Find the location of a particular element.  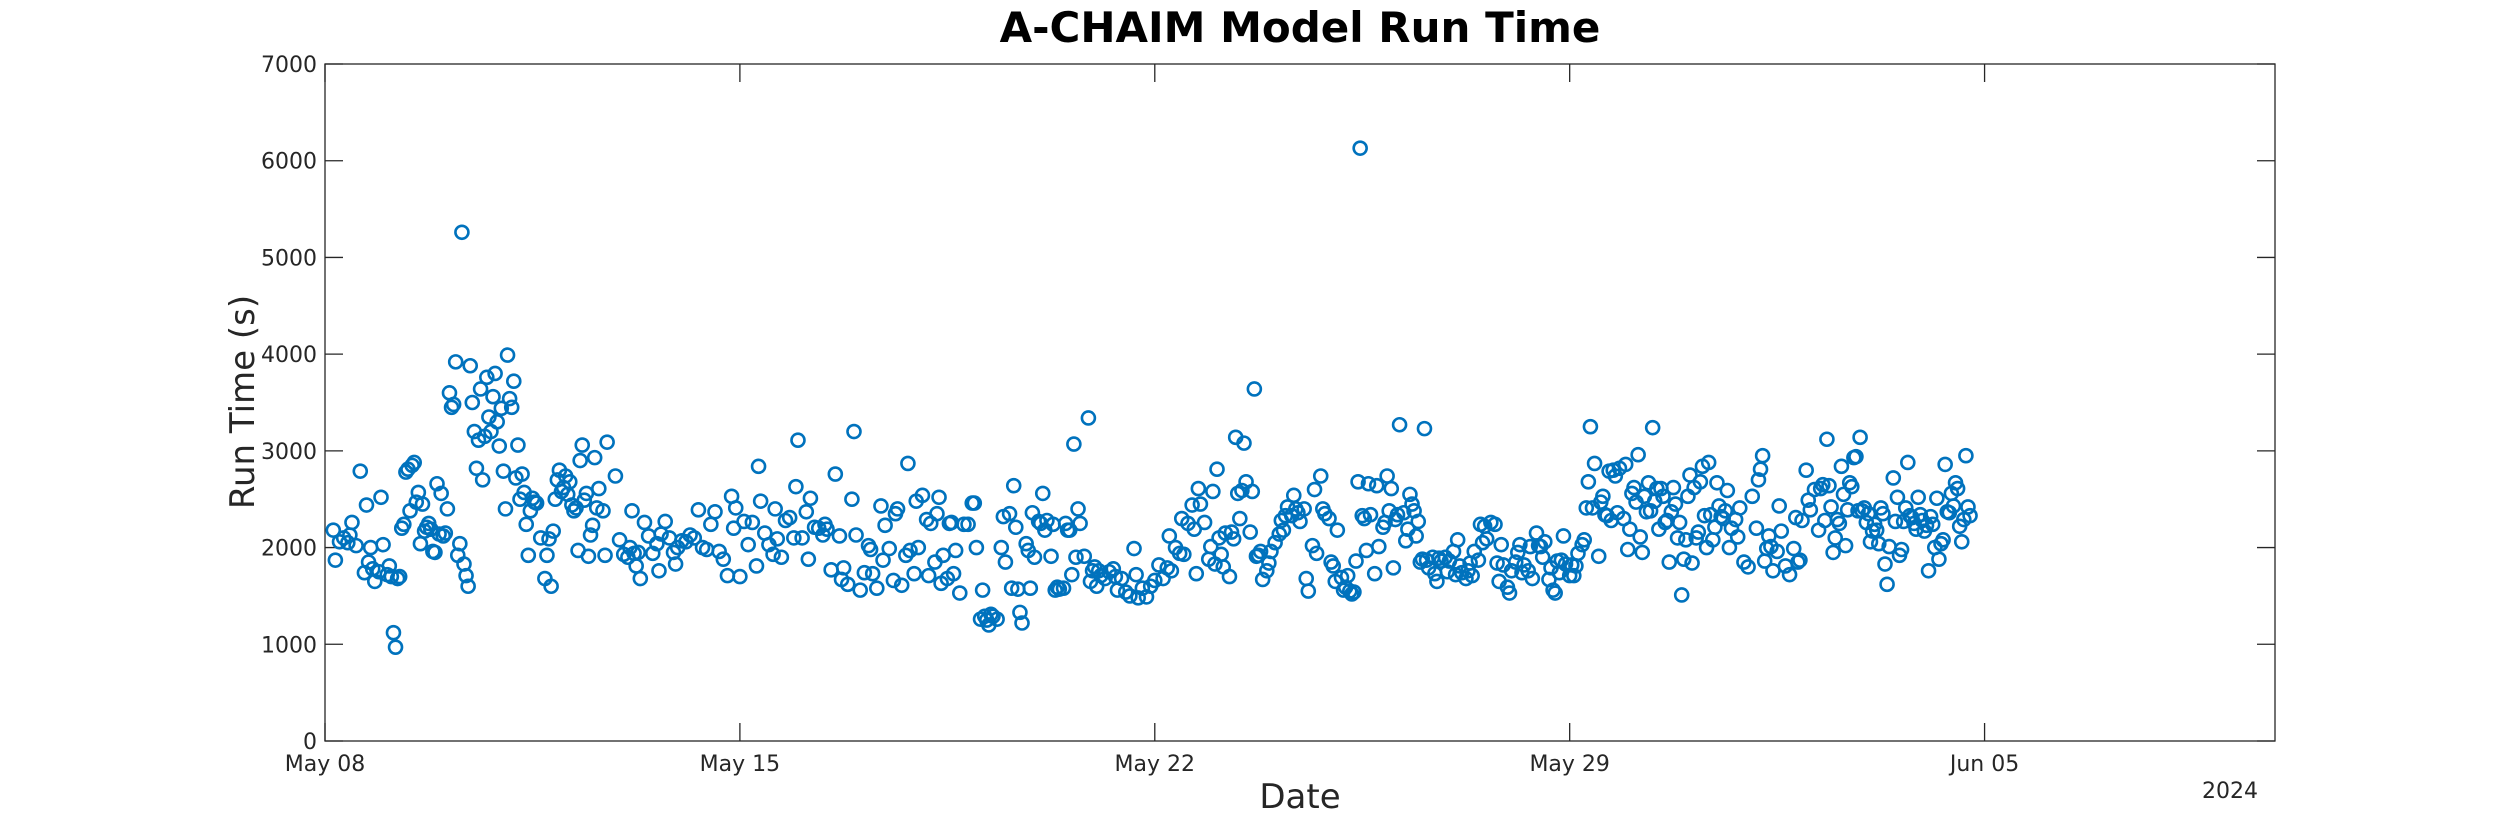

y-tick-label: 3000 is located at coordinates (289, 452).